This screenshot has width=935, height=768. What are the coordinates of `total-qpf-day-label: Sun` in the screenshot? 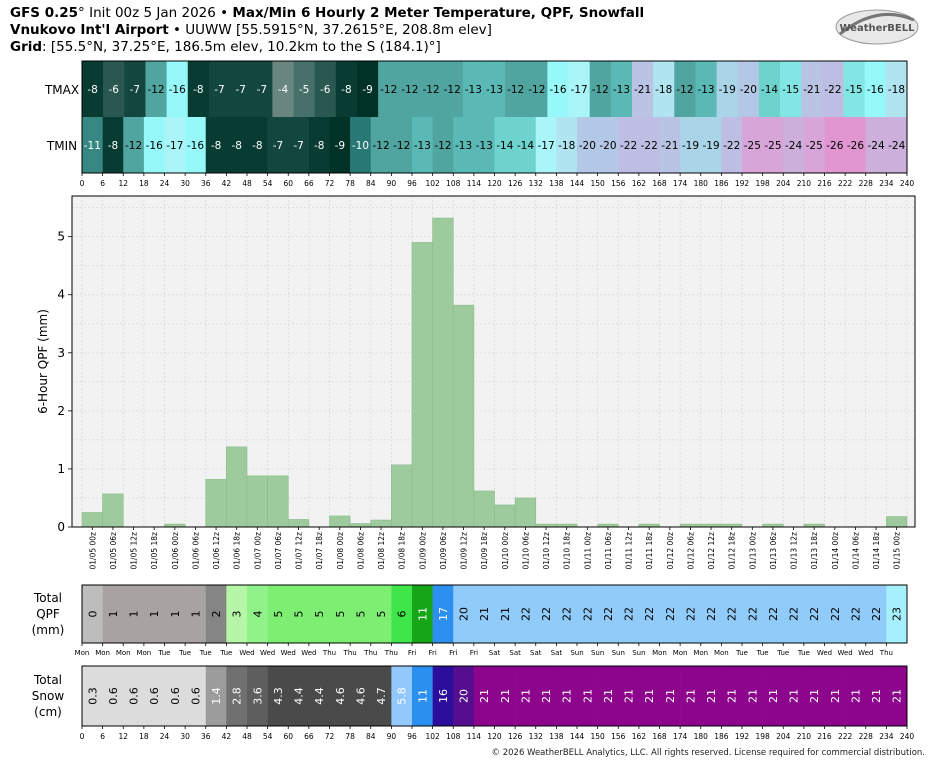 It's located at (618, 653).